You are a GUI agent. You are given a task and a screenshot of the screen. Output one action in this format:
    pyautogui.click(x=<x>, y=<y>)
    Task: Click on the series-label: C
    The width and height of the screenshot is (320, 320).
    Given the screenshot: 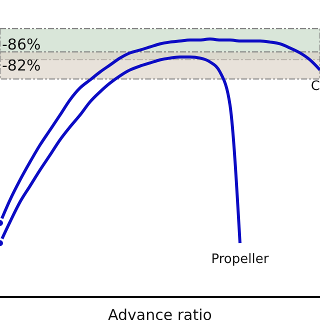 What is the action you would take?
    pyautogui.click(x=315, y=86)
    